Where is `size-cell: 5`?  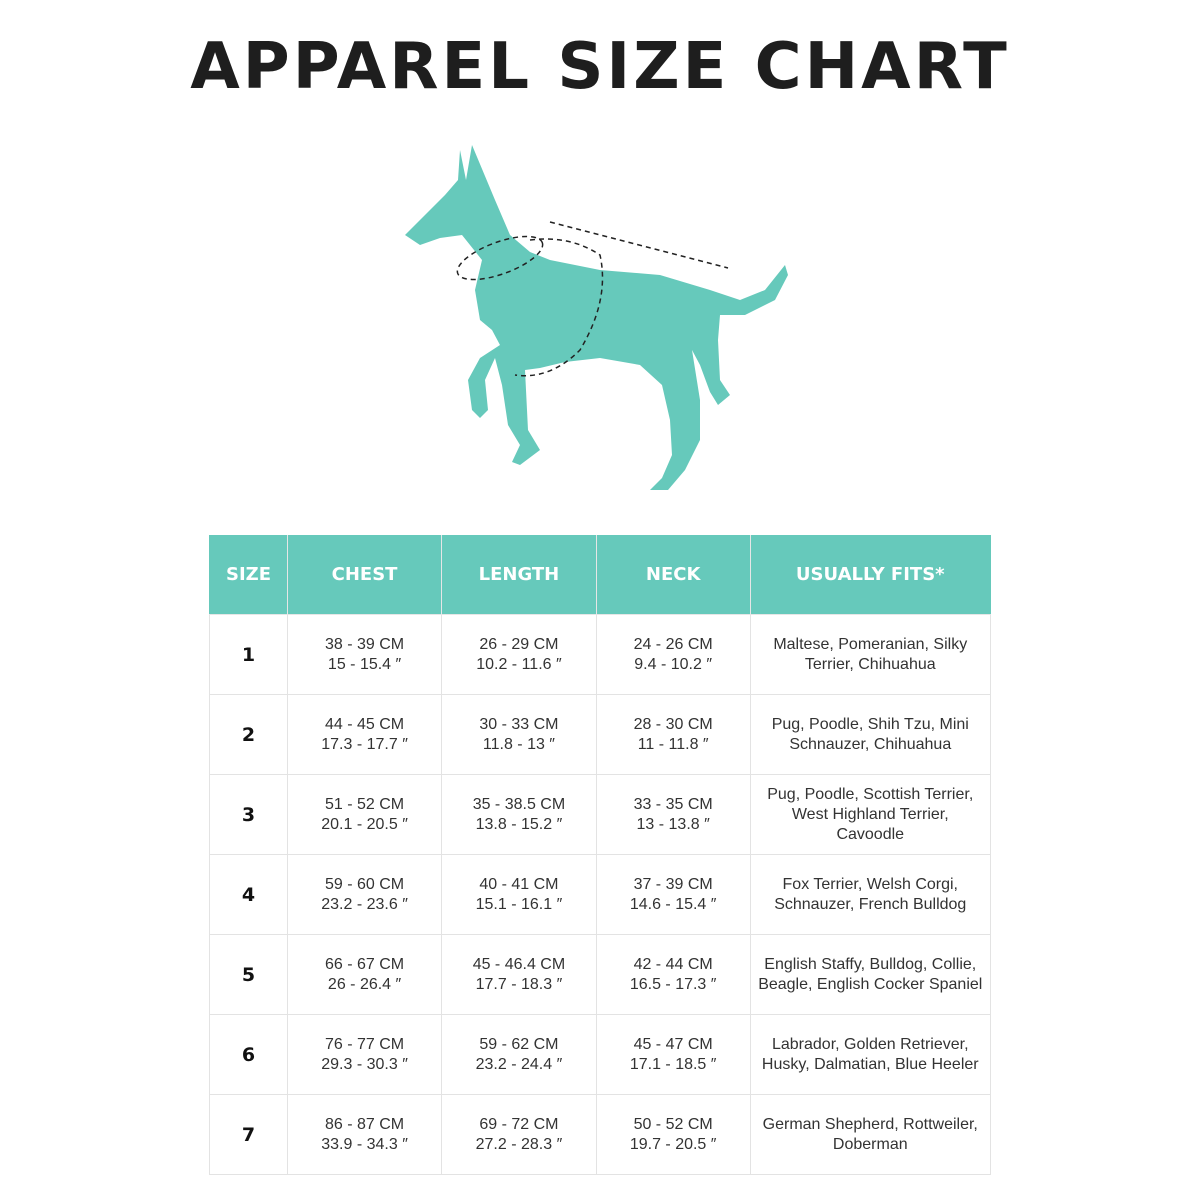
size-cell: 5 is located at coordinates (248, 974).